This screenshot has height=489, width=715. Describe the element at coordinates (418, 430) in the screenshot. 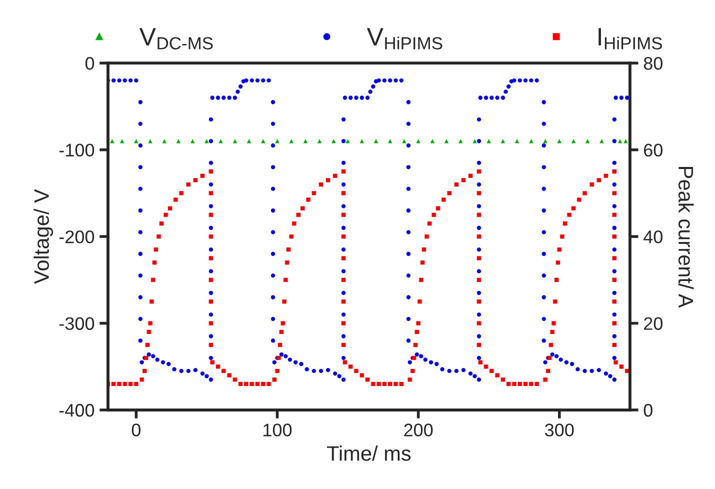

I see `x-tick-label: 200` at that location.